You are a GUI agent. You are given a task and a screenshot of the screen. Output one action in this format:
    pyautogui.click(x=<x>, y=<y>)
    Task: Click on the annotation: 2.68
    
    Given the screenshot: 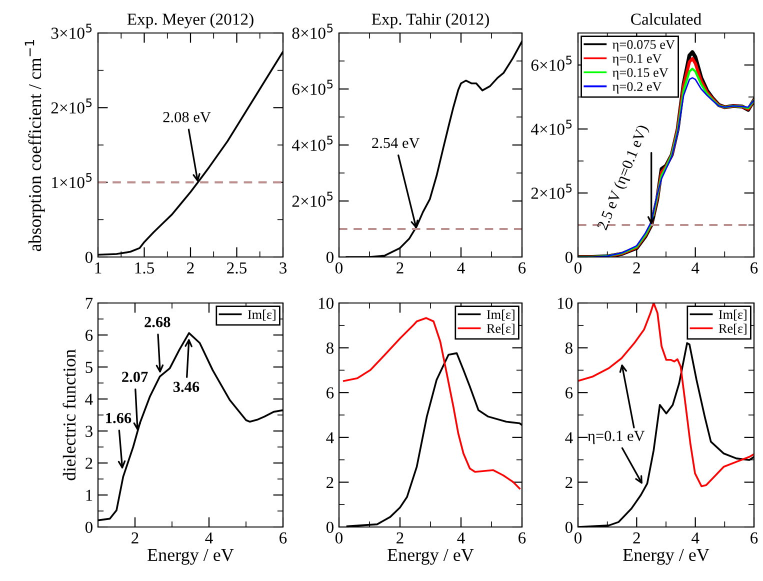 What is the action you would take?
    pyautogui.click(x=157, y=322)
    